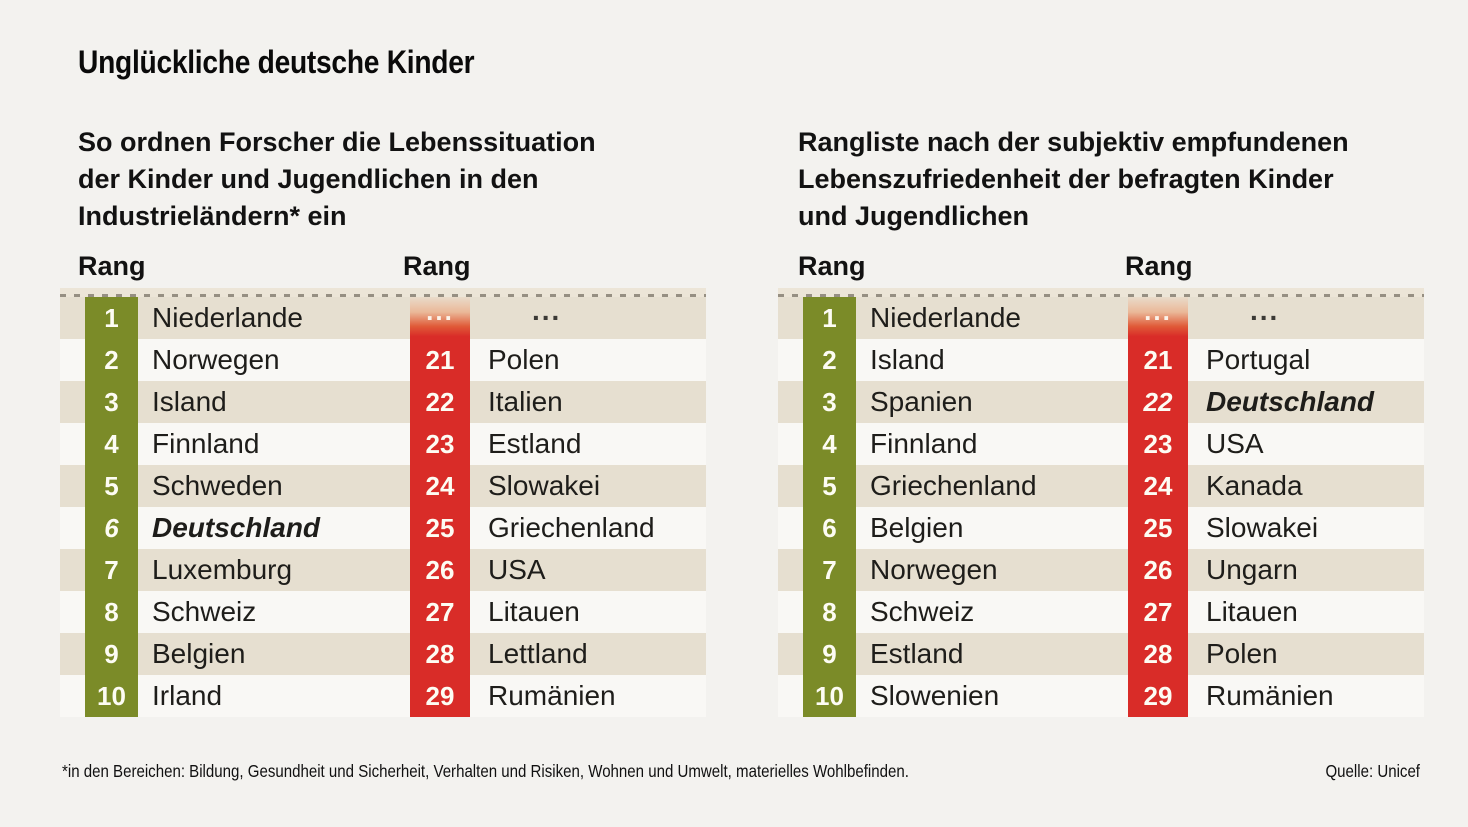 The image size is (1468, 827). What do you see at coordinates (1235, 443) in the screenshot?
I see `country-label: USA` at bounding box center [1235, 443].